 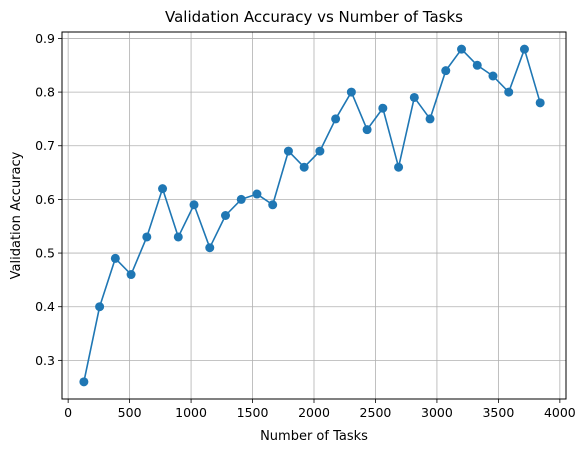 I want to click on y-tick-label: 0.4, so click(x=45, y=306).